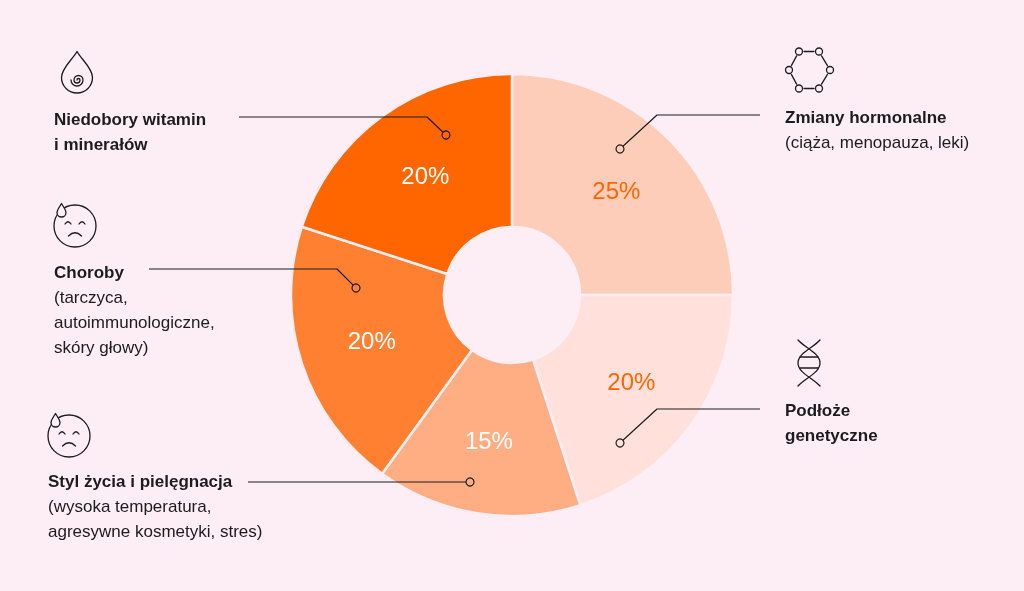 The image size is (1024, 591). What do you see at coordinates (488, 441) in the screenshot?
I see `data-label: 15%` at bounding box center [488, 441].